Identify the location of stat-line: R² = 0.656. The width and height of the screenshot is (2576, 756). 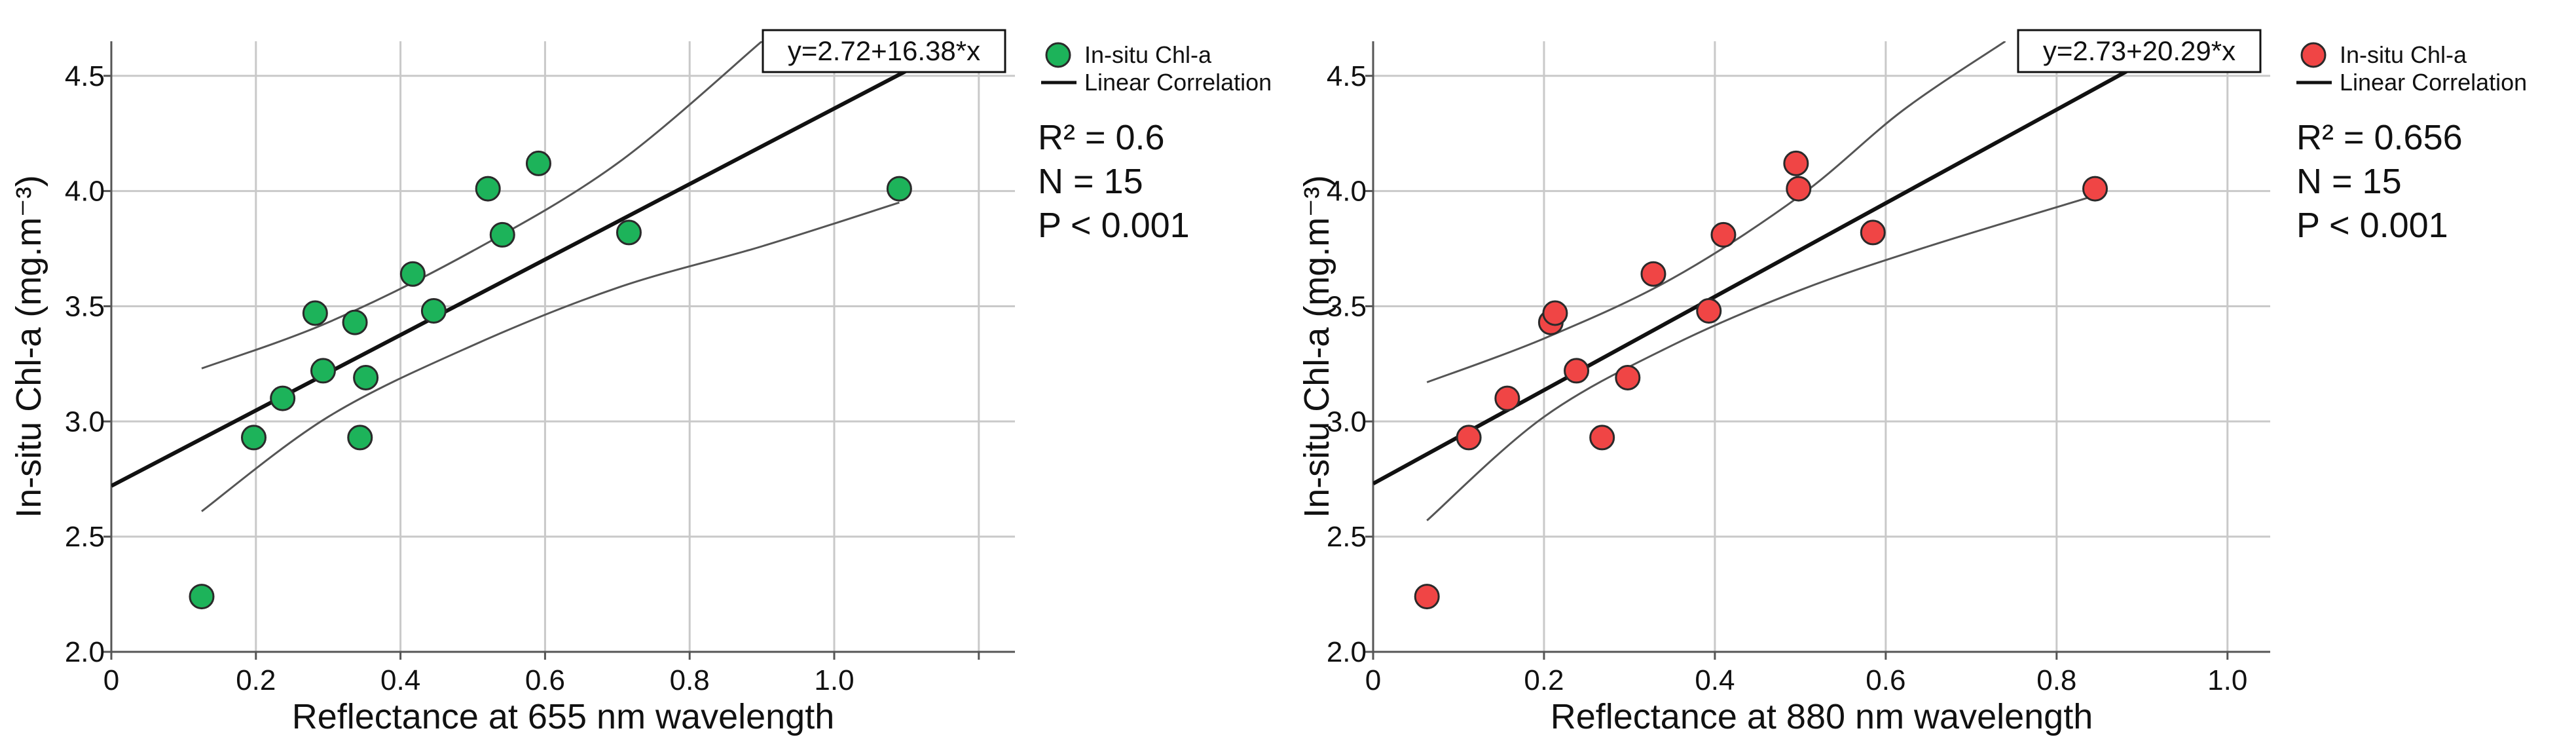
(2379, 138).